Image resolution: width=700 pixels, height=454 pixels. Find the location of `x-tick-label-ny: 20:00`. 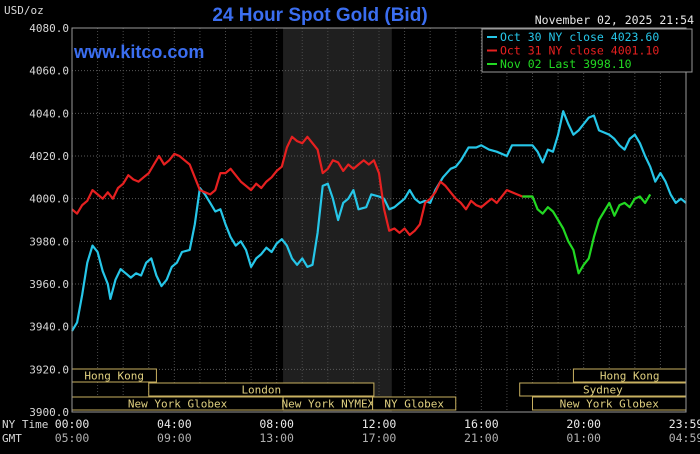

x-tick-label-ny: 20:00 is located at coordinates (583, 424).